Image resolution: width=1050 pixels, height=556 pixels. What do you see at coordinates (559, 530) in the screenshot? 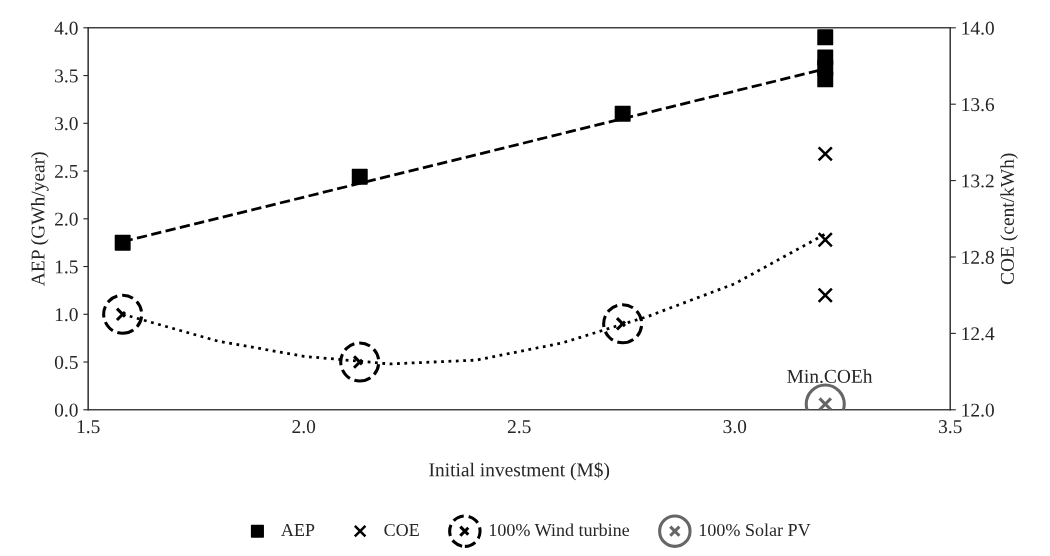
I see `legend-label: 100% Wind turbine` at bounding box center [559, 530].